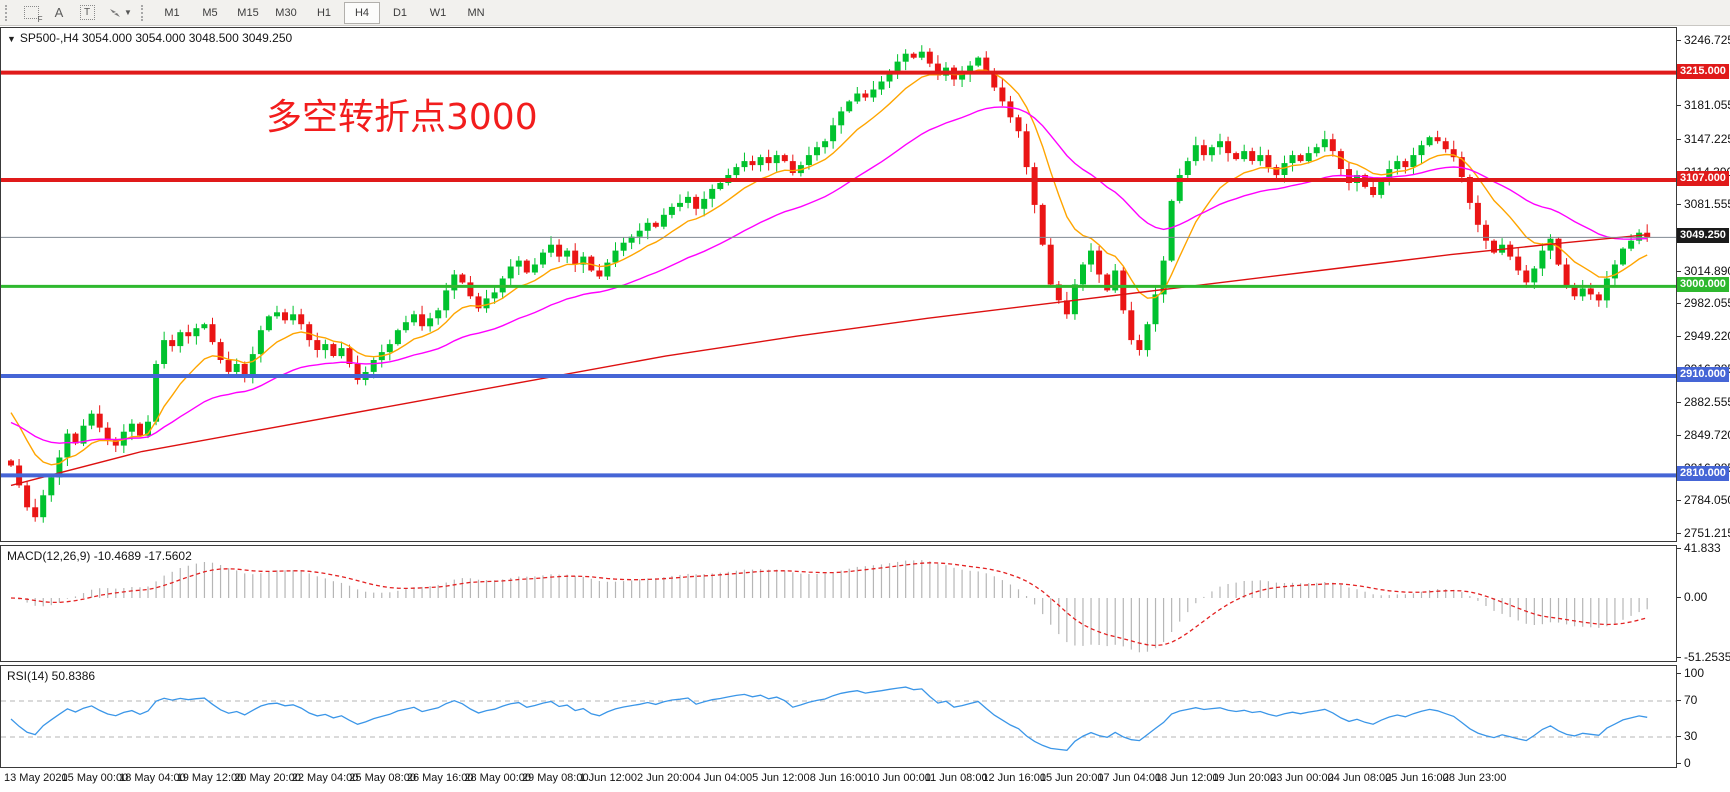 The height and width of the screenshot is (792, 1730). What do you see at coordinates (95, 778) in the screenshot?
I see `x-axis-label: 15 May 00:00` at bounding box center [95, 778].